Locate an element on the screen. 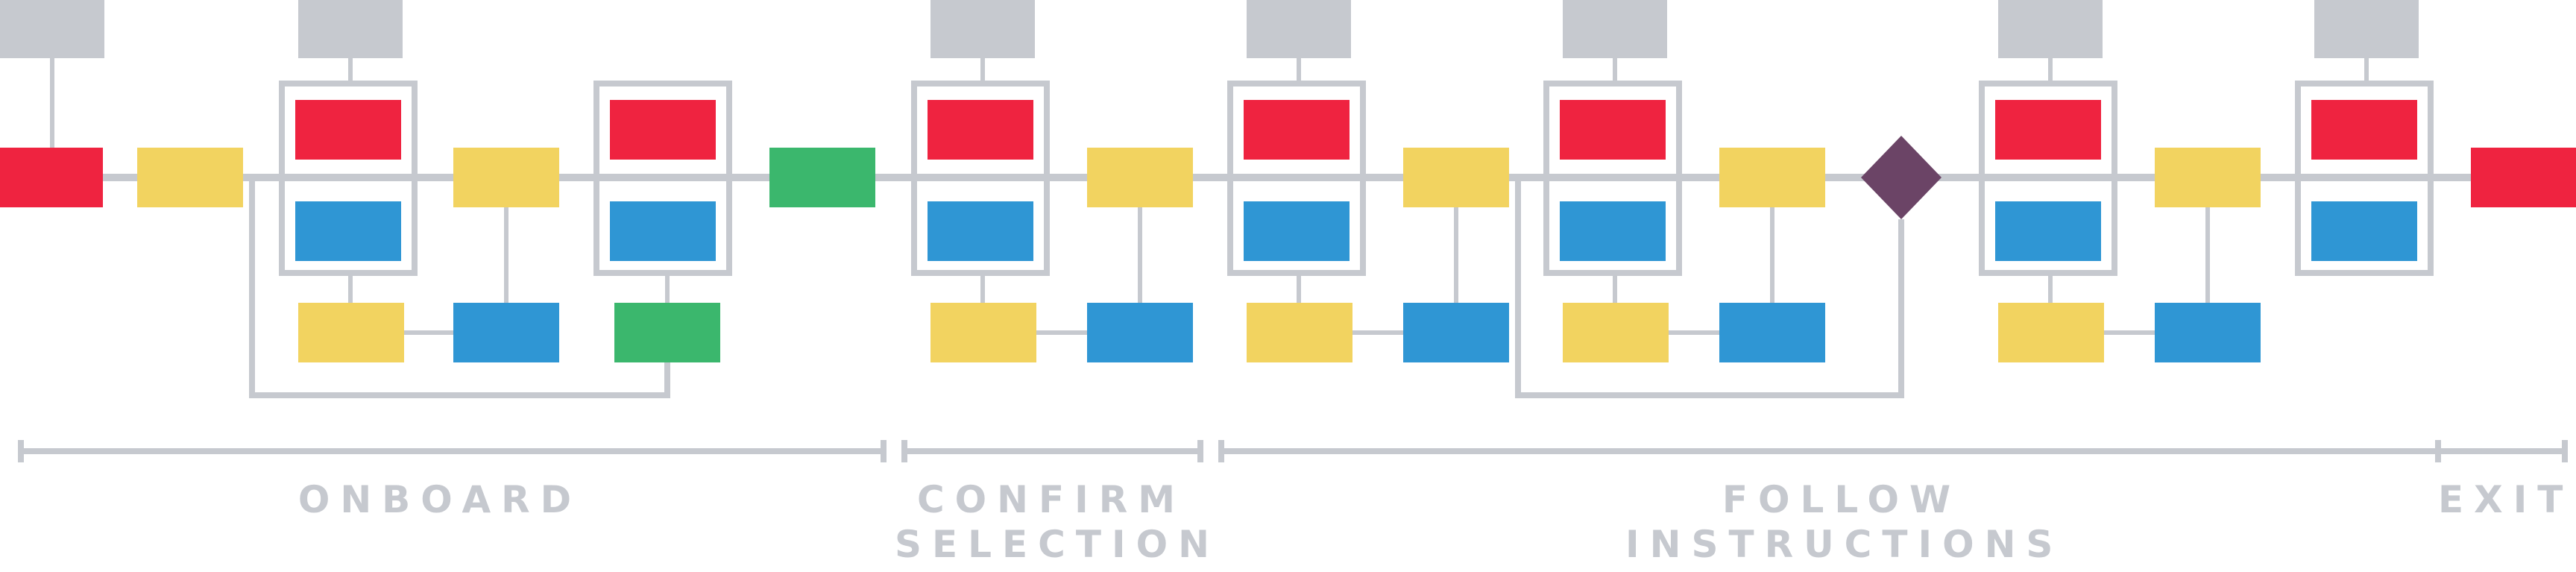 The width and height of the screenshot is (2576, 572). phase-label-exit: EXIT is located at coordinates (2501, 499).